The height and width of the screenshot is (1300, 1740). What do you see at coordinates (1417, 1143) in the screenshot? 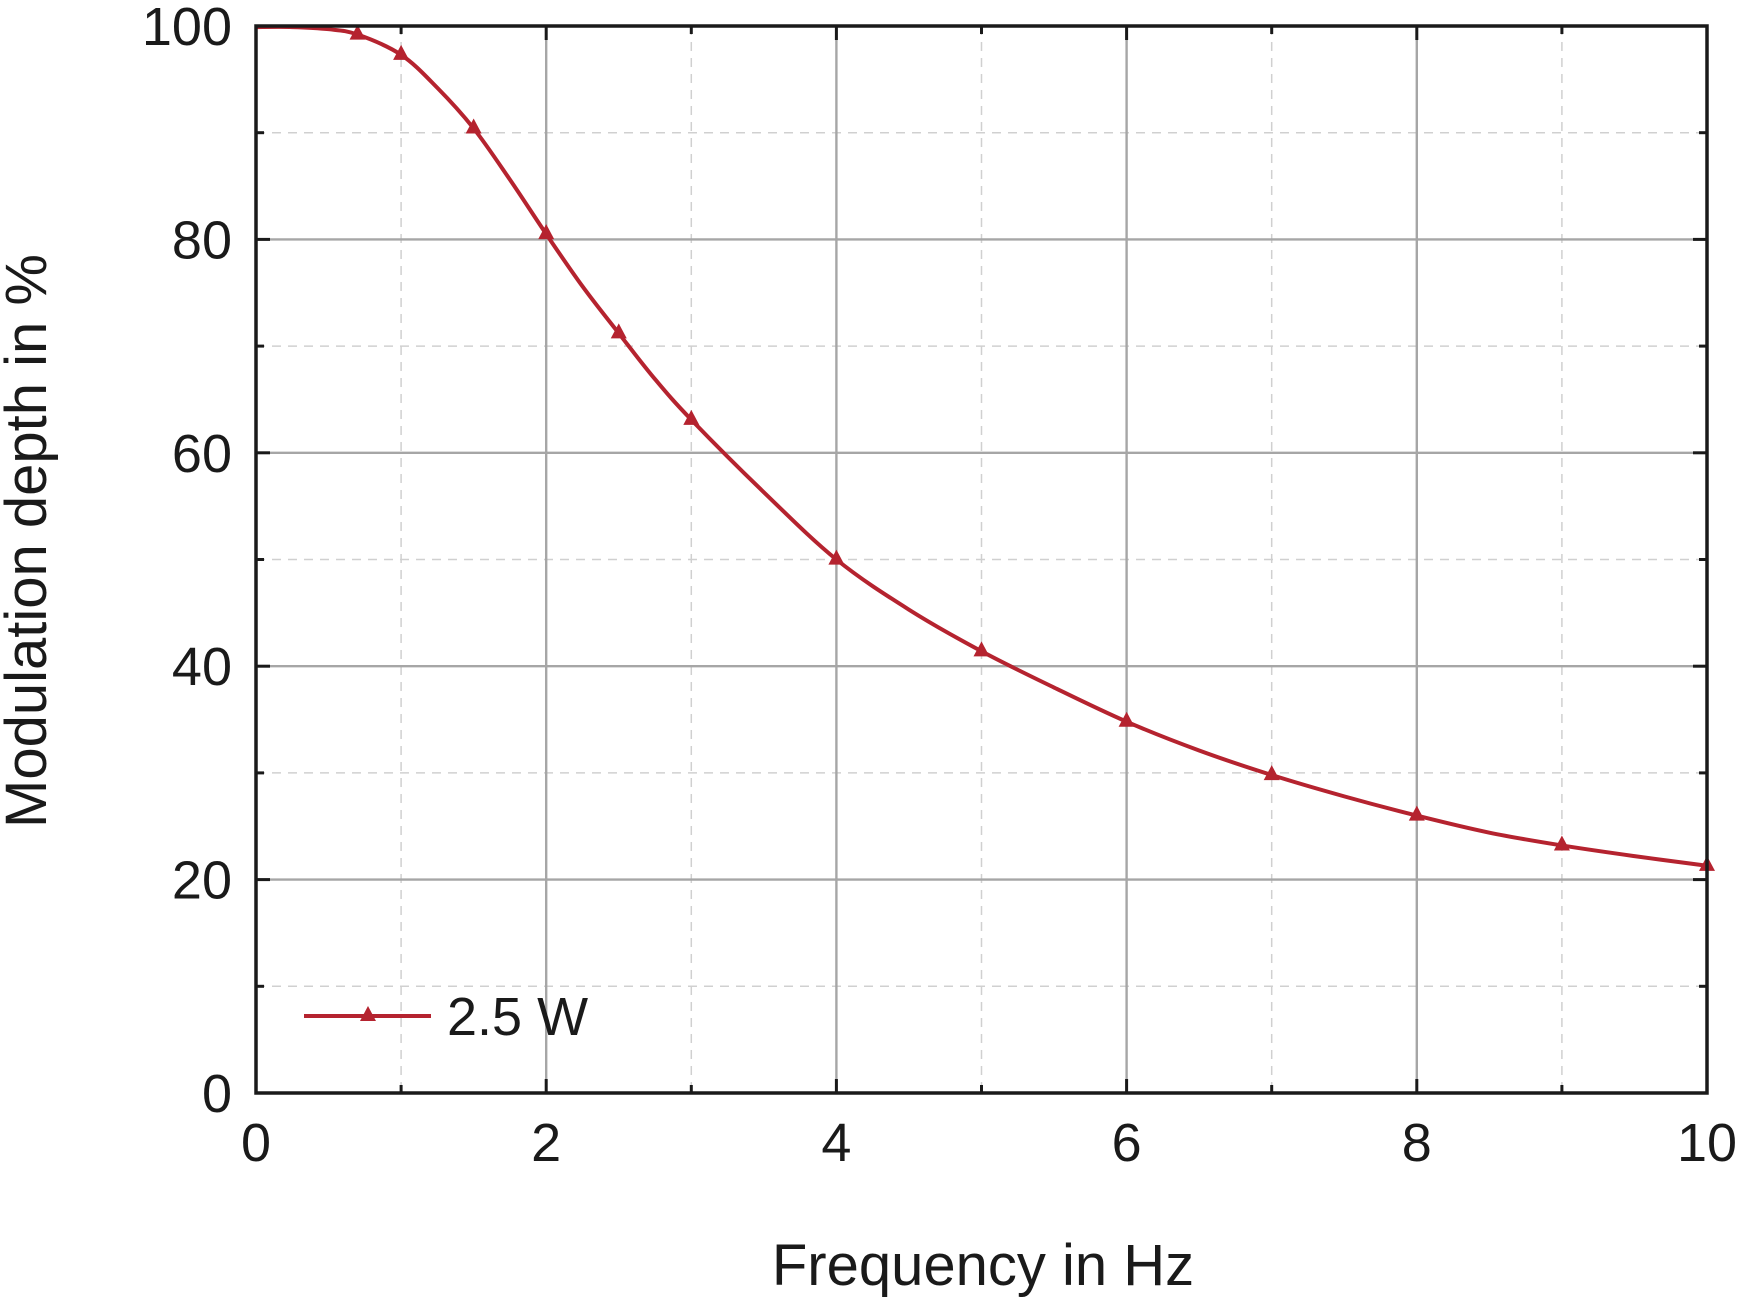
I see `x-tick-label: 8` at bounding box center [1417, 1143].